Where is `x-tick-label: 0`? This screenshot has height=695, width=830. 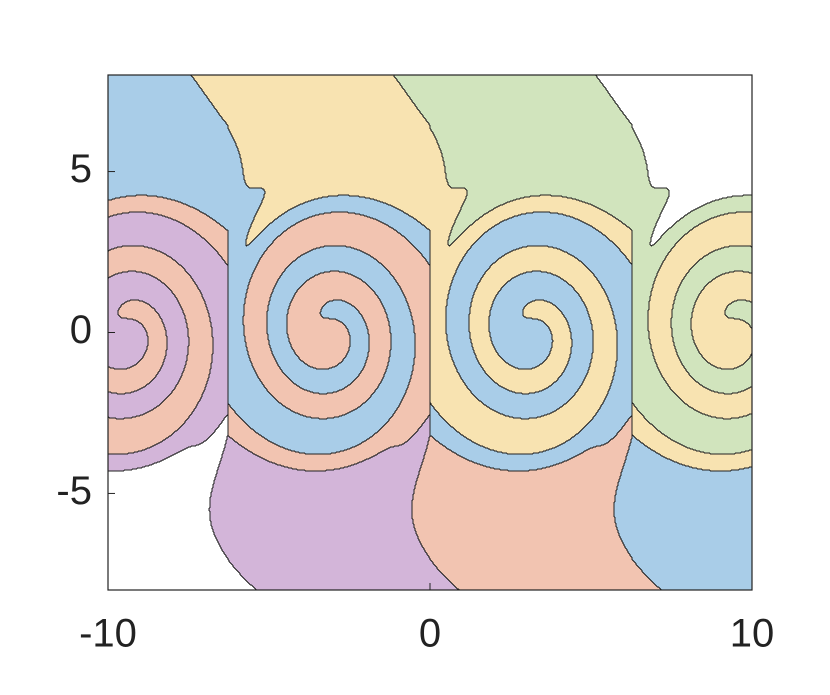
x-tick-label: 0 is located at coordinates (430, 634).